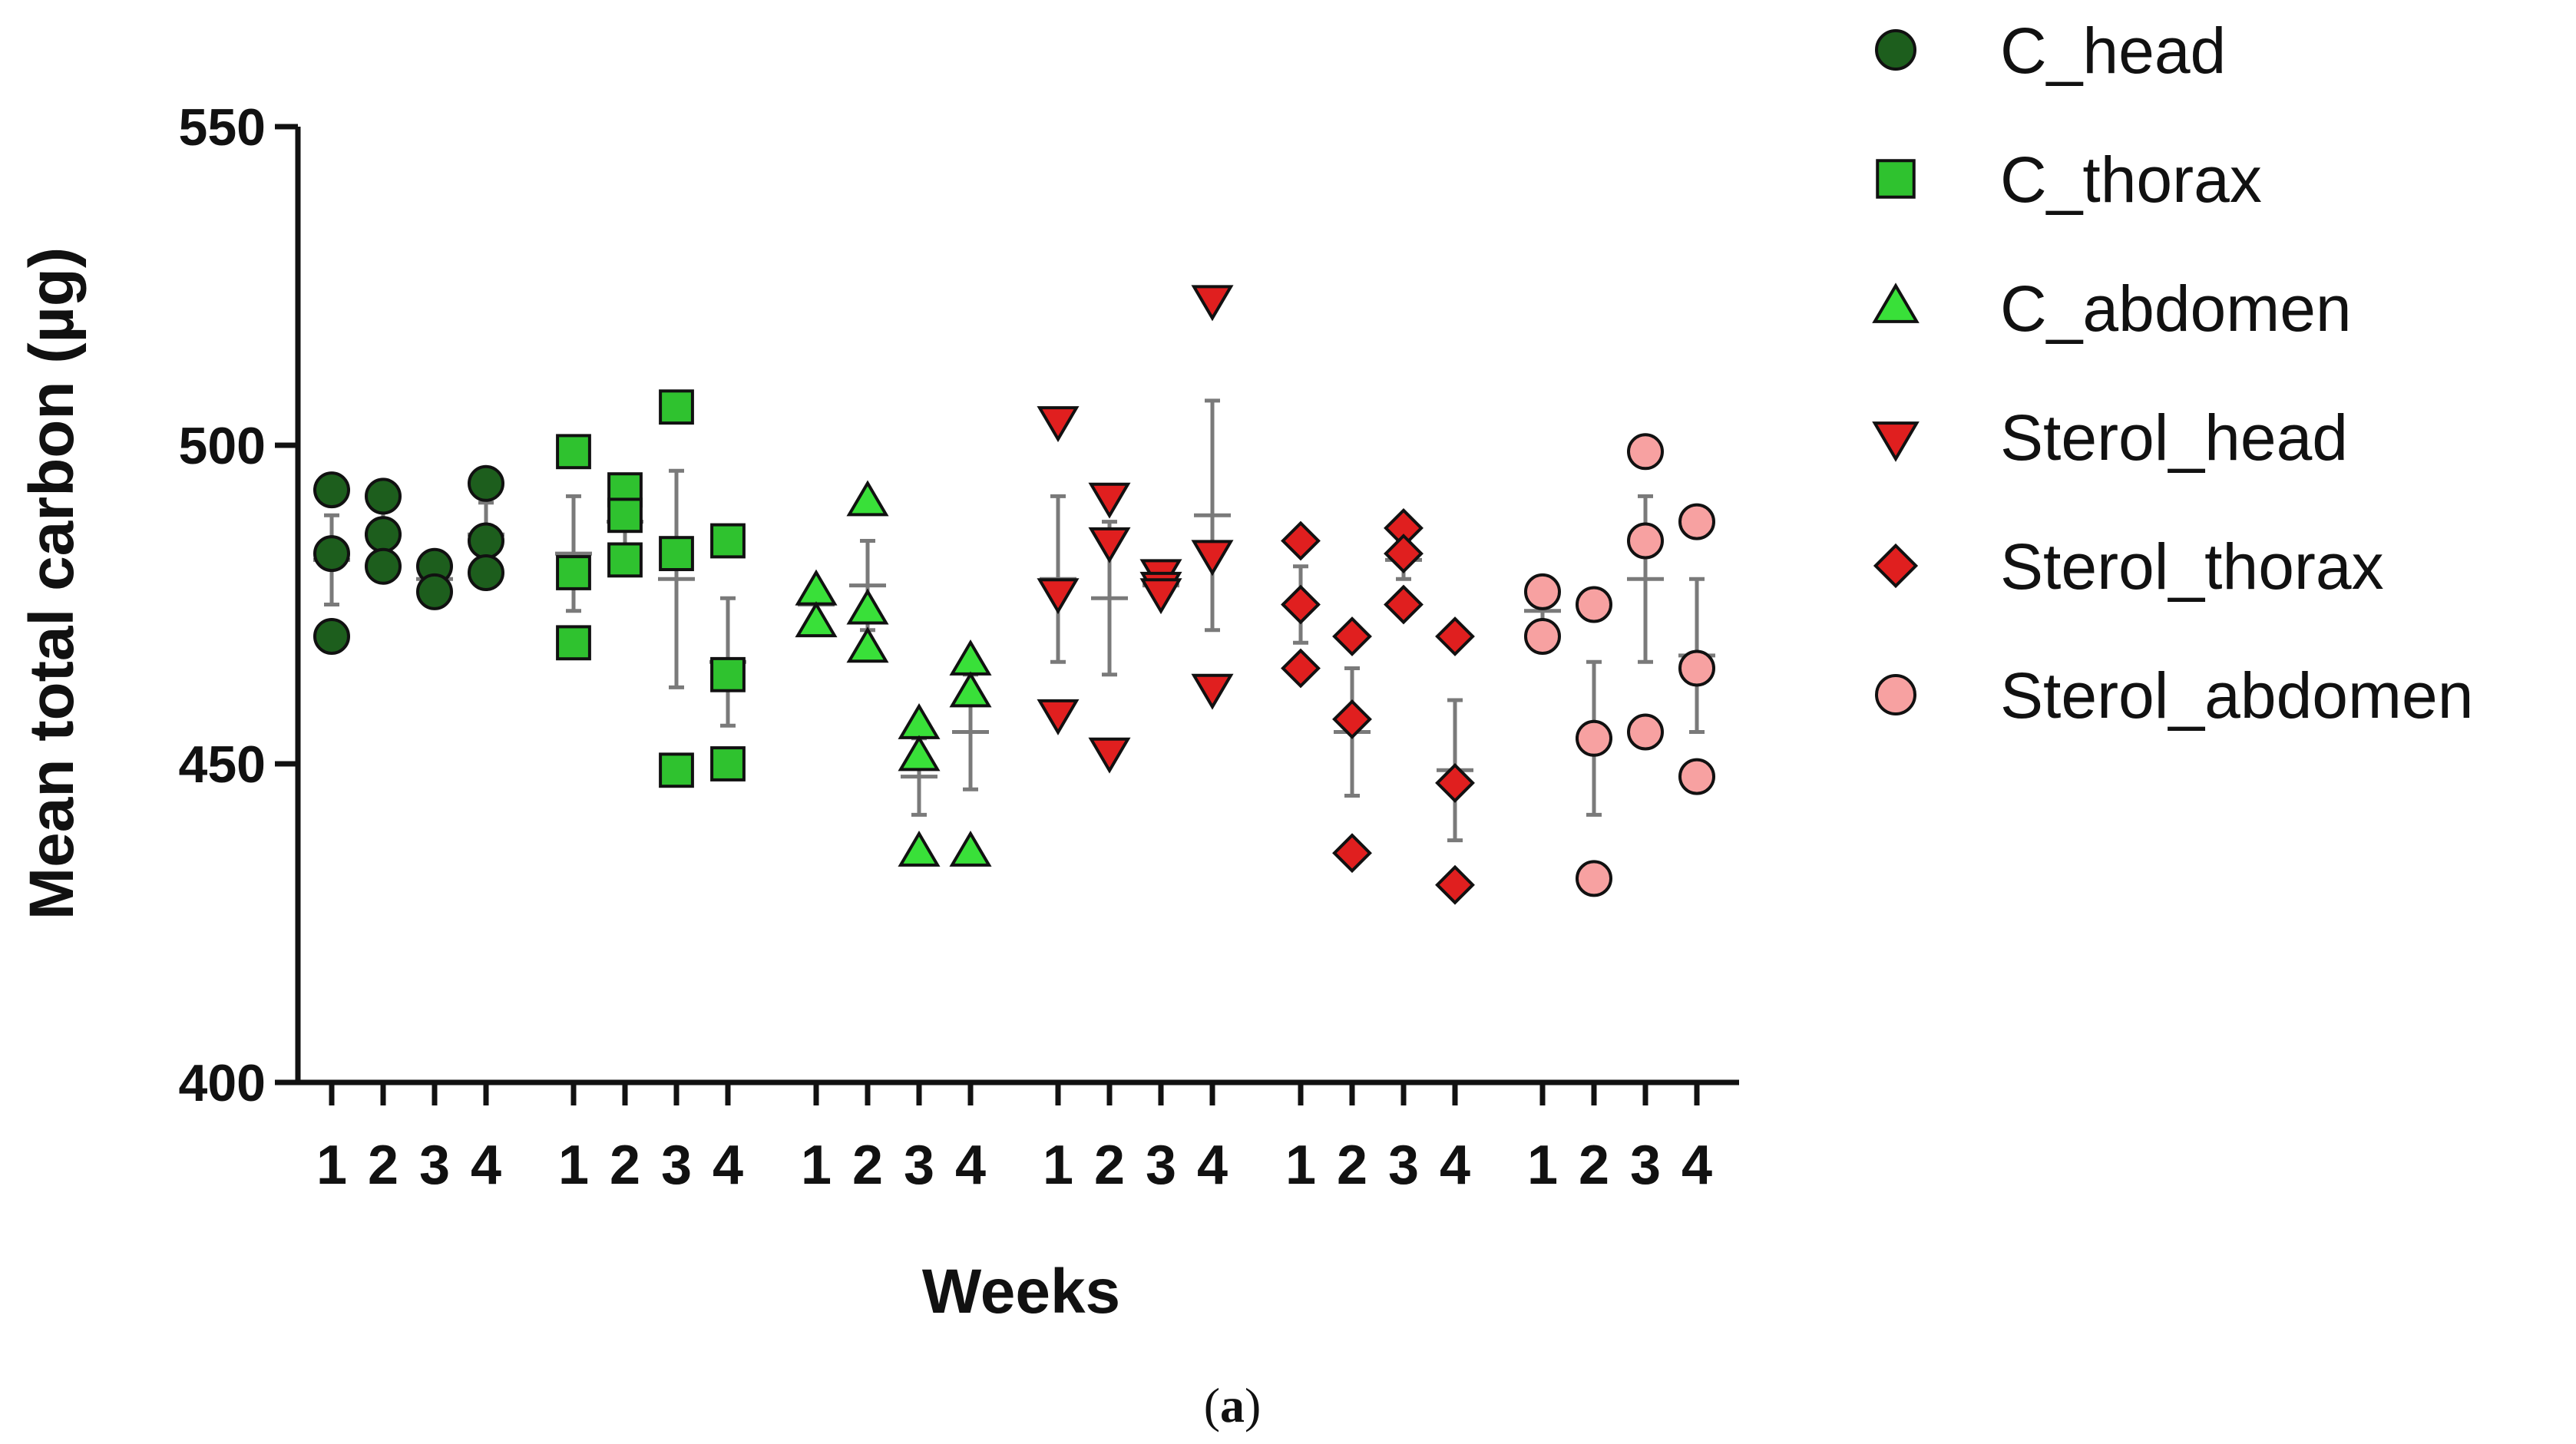 Image resolution: width=2576 pixels, height=1444 pixels. Describe the element at coordinates (223, 446) in the screenshot. I see `y-tick-label: 500` at that location.